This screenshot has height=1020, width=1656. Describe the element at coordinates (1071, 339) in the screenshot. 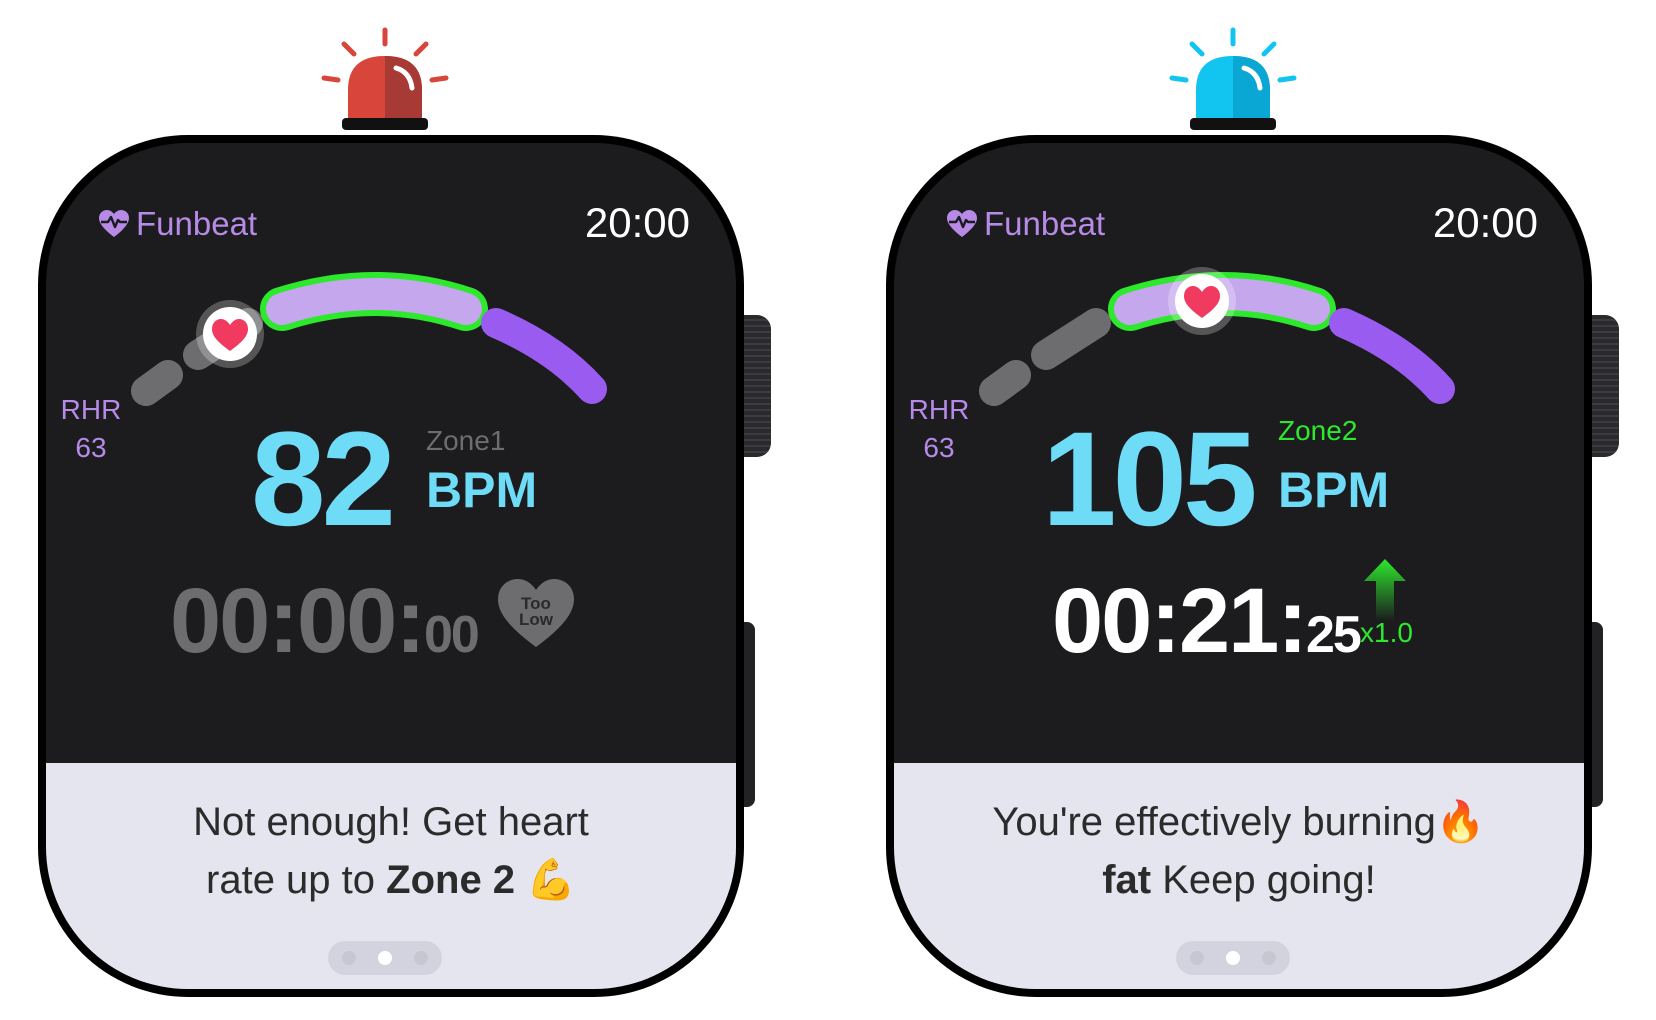

I see `zone-1-segment` at that location.